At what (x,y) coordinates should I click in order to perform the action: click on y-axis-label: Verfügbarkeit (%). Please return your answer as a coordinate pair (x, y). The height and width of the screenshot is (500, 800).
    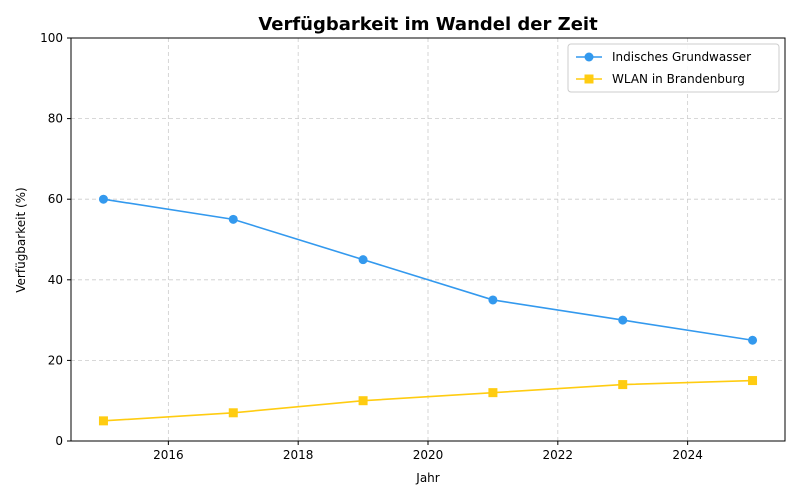
    Looking at the image, I should click on (21, 239).